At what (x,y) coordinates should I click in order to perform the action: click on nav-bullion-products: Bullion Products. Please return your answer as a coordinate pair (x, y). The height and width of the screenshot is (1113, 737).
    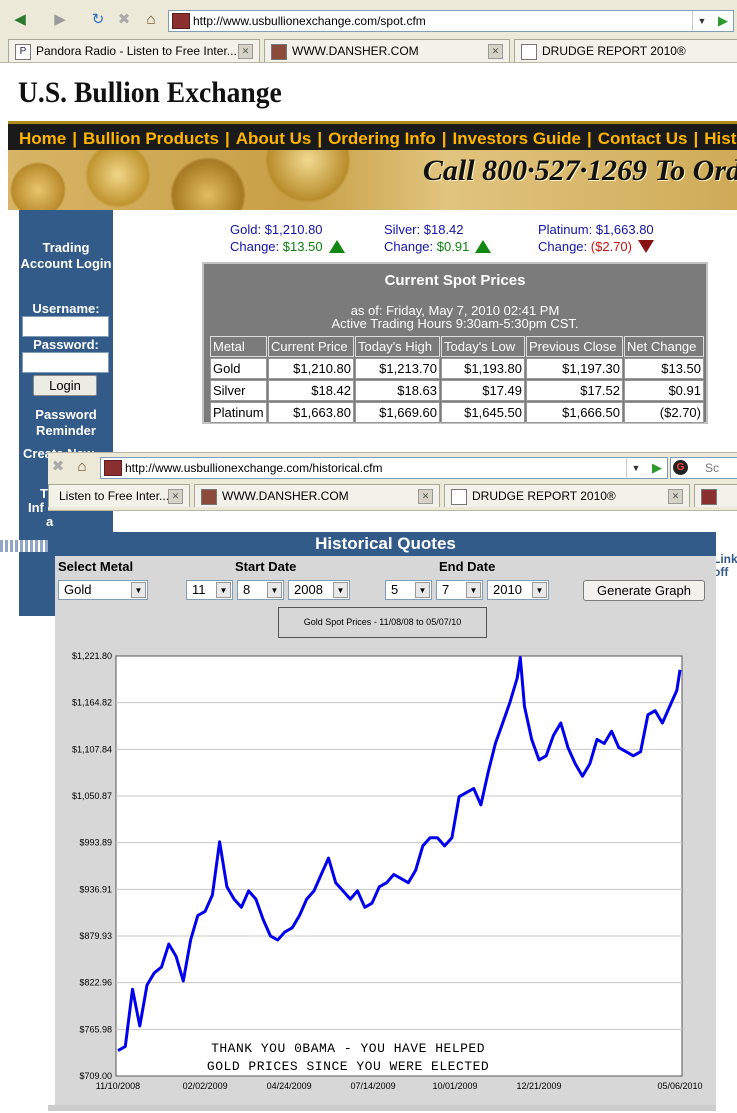
    Looking at the image, I should click on (151, 138).